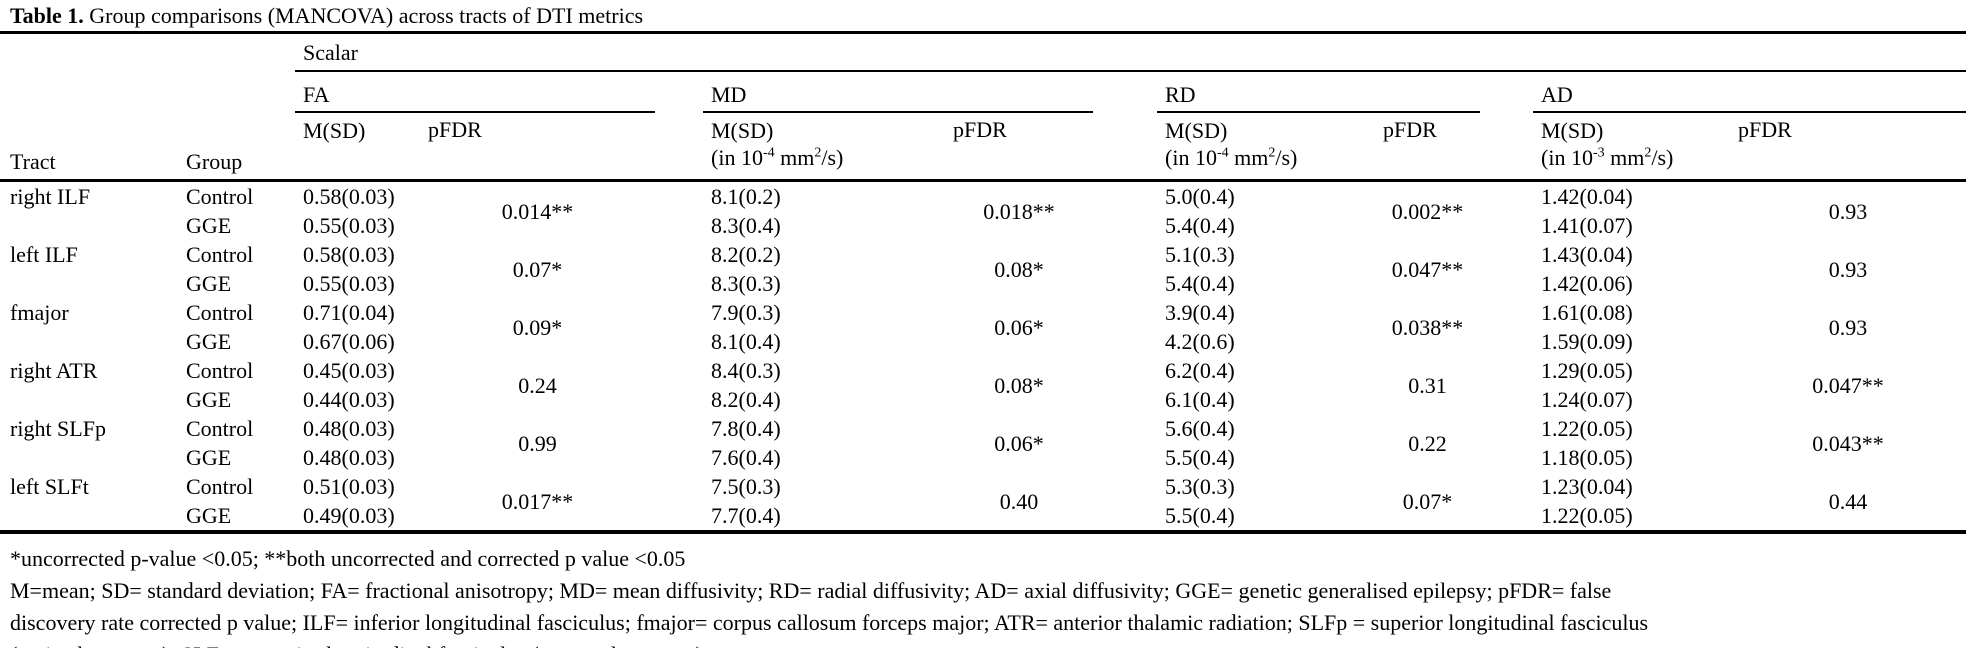 This screenshot has width=1974, height=648. Describe the element at coordinates (1587, 283) in the screenshot. I see `ad-msd-gge: 1.42(0.06)` at that location.